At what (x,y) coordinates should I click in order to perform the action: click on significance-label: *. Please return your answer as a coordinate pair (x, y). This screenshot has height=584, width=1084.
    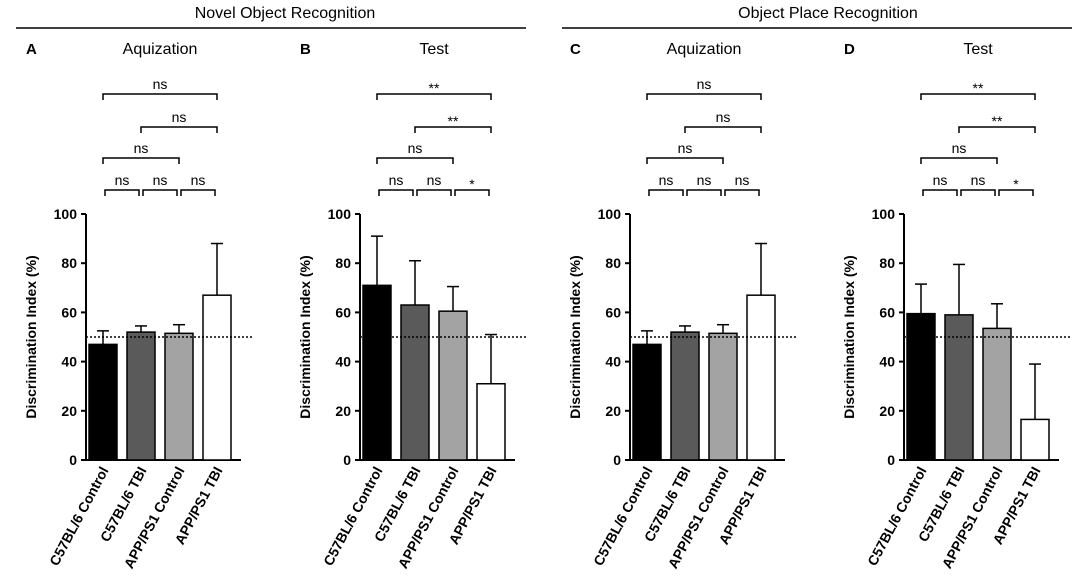
    Looking at the image, I should click on (472, 184).